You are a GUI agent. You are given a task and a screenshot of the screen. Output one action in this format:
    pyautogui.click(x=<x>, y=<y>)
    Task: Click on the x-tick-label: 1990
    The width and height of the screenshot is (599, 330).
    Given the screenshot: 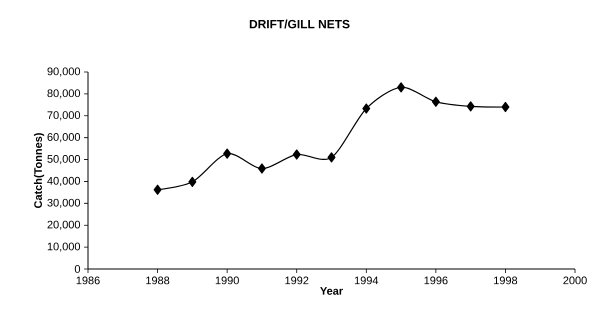 What is the action you would take?
    pyautogui.click(x=227, y=280)
    